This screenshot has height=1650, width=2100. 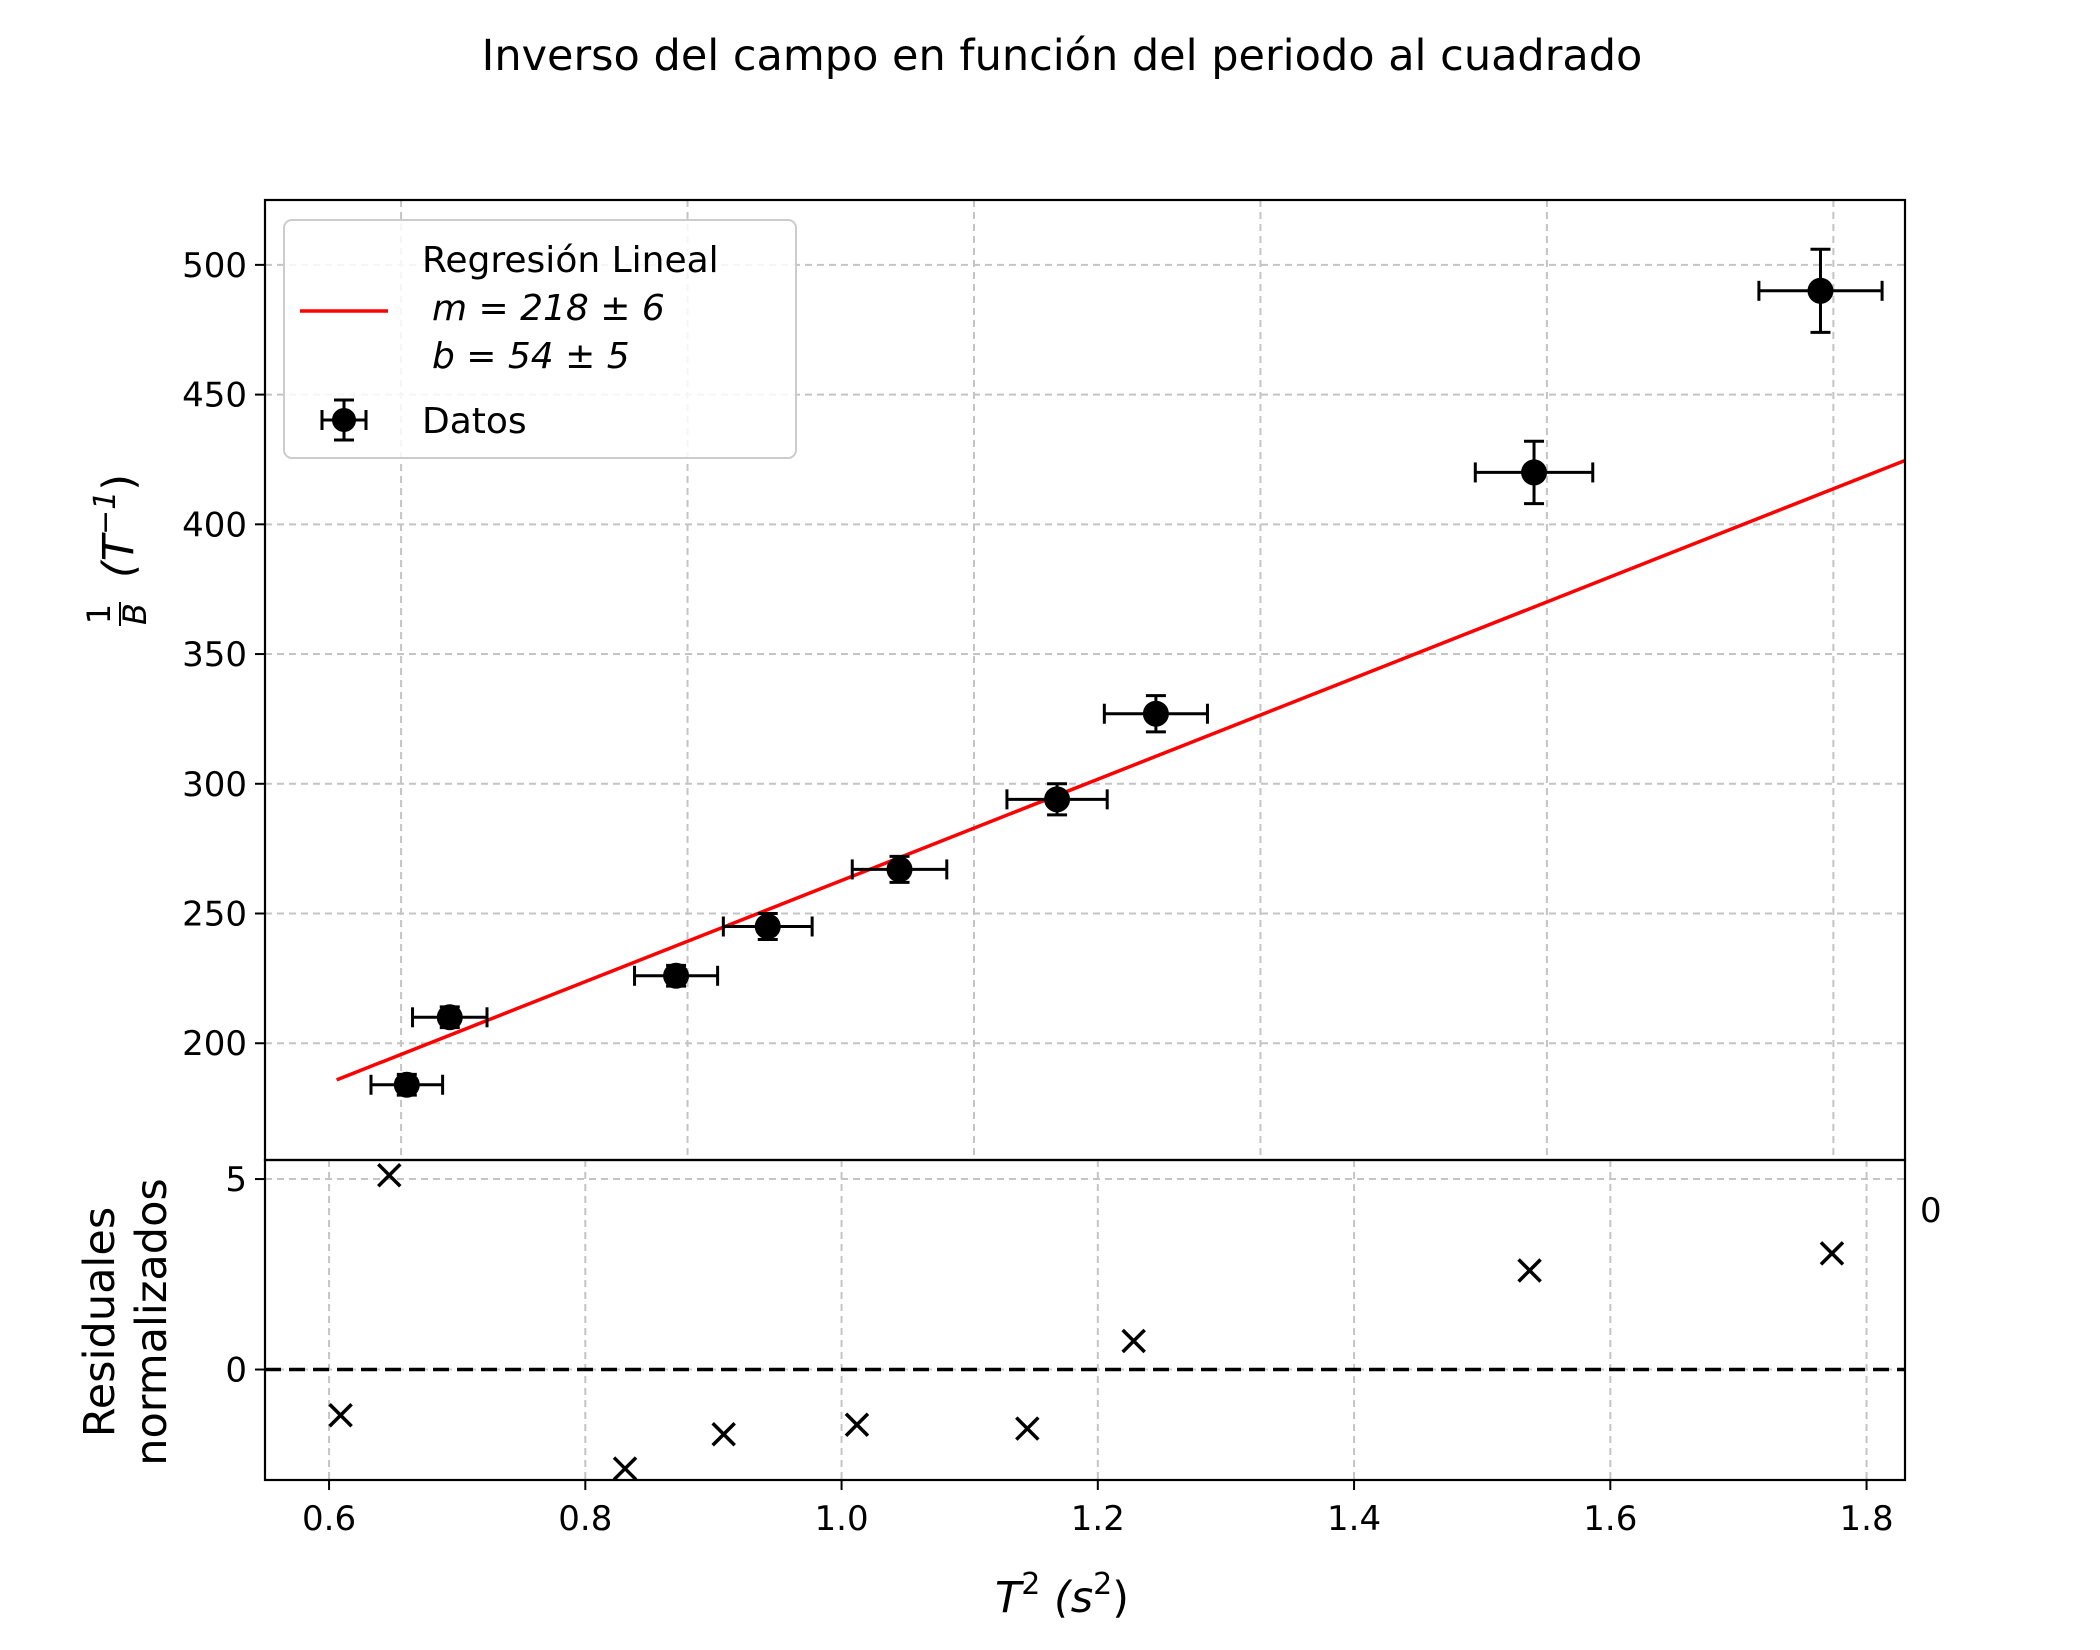 I want to click on legend-fit-slope: m = 218 ± 6, so click(x=548, y=308).